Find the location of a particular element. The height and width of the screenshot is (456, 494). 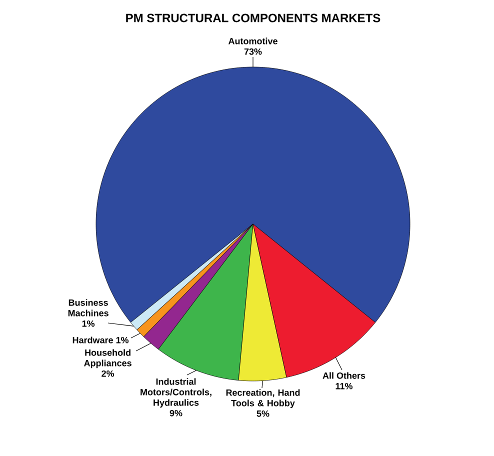

slice-label: Industrial Motors/Controls, Hydraulics is located at coordinates (176, 393).